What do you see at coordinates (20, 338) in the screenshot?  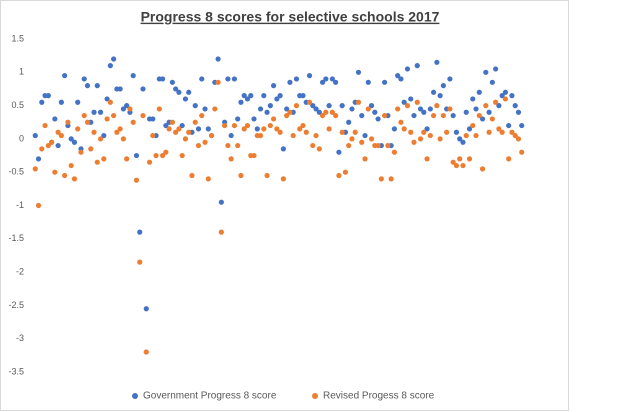 I see `y-tick-label: -3` at bounding box center [20, 338].